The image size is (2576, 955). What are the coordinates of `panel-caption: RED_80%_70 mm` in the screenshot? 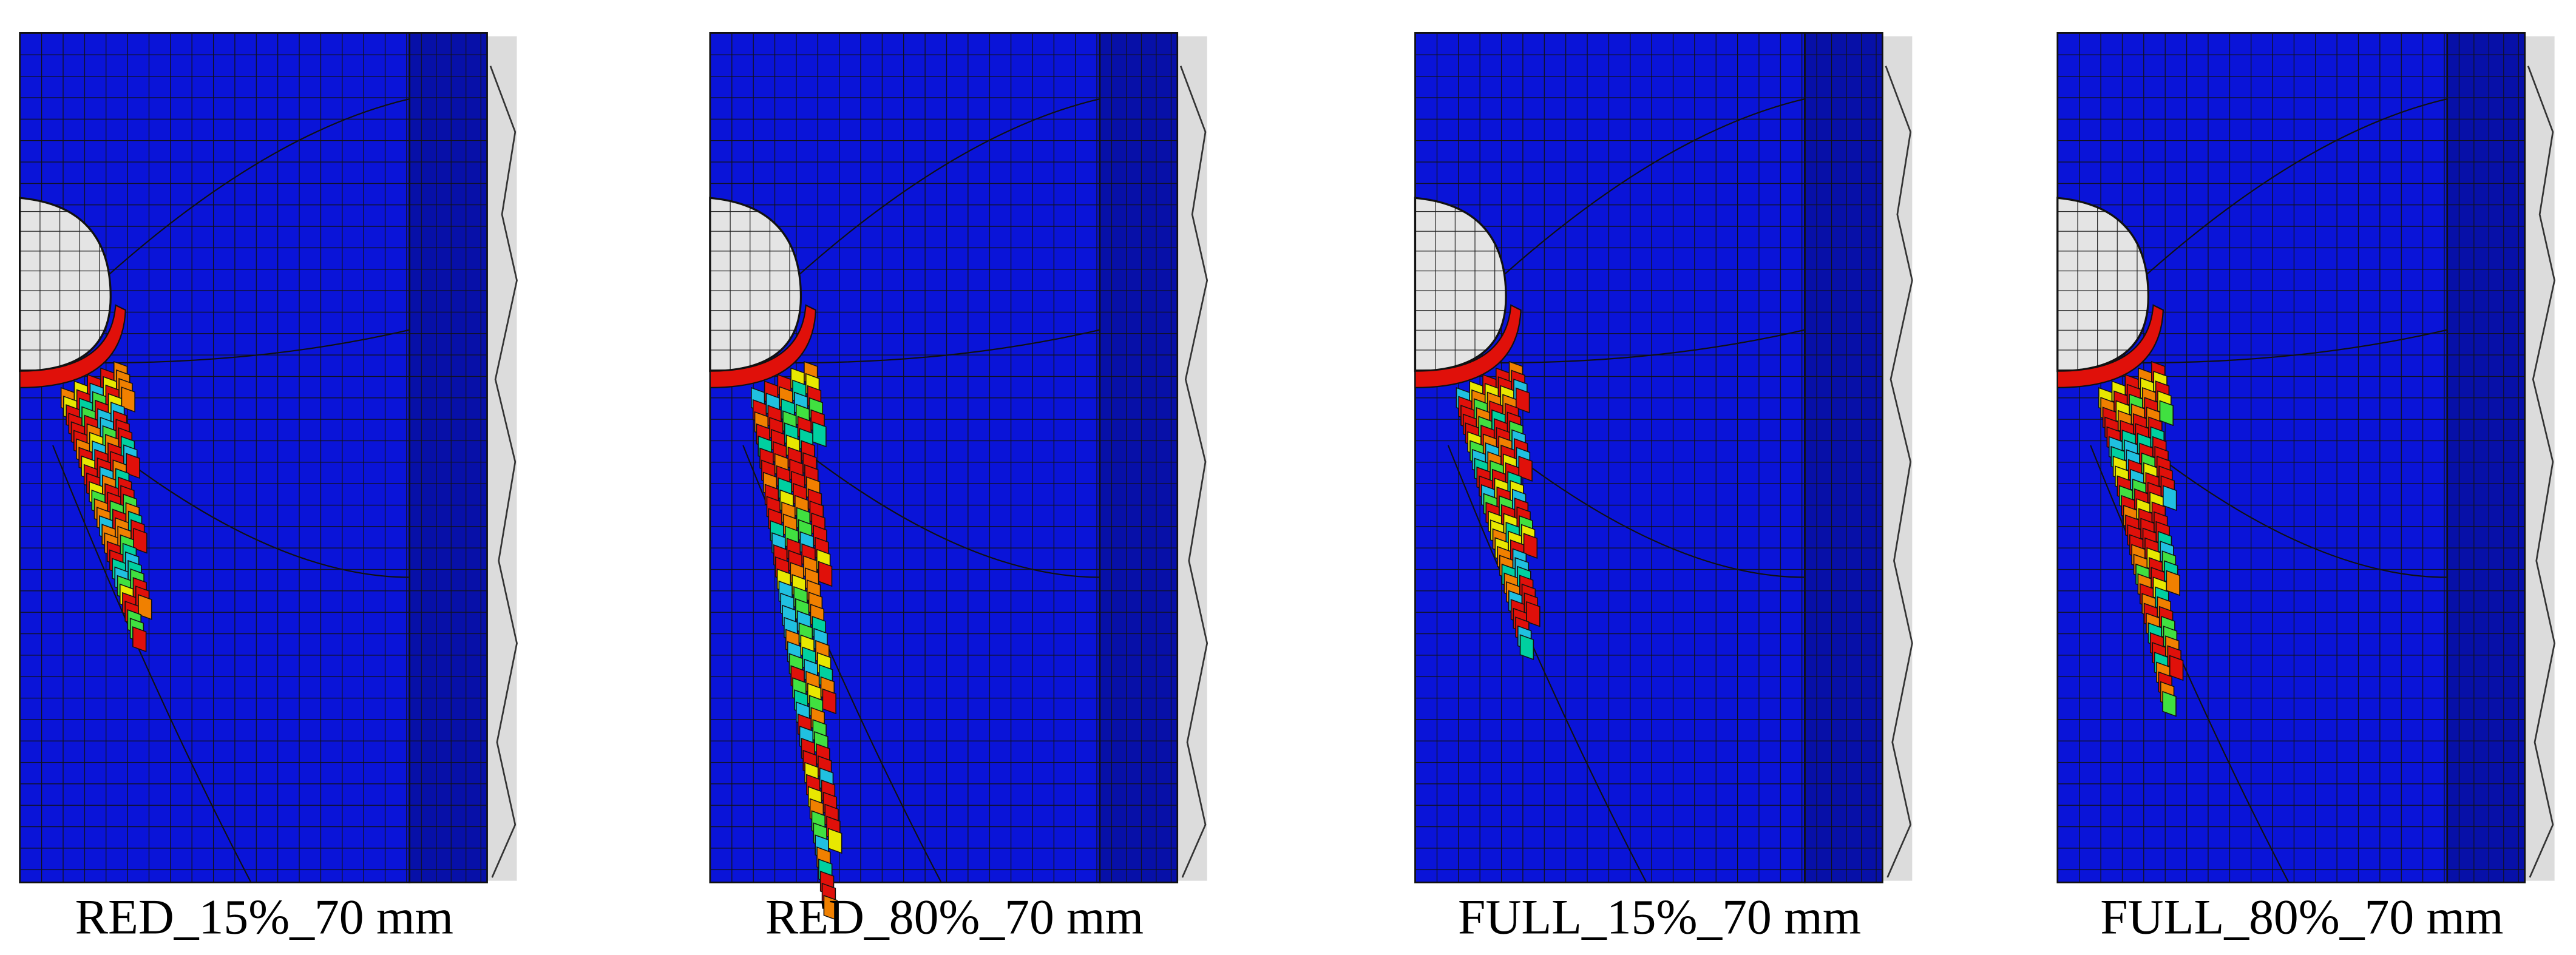 It's located at (955, 917).